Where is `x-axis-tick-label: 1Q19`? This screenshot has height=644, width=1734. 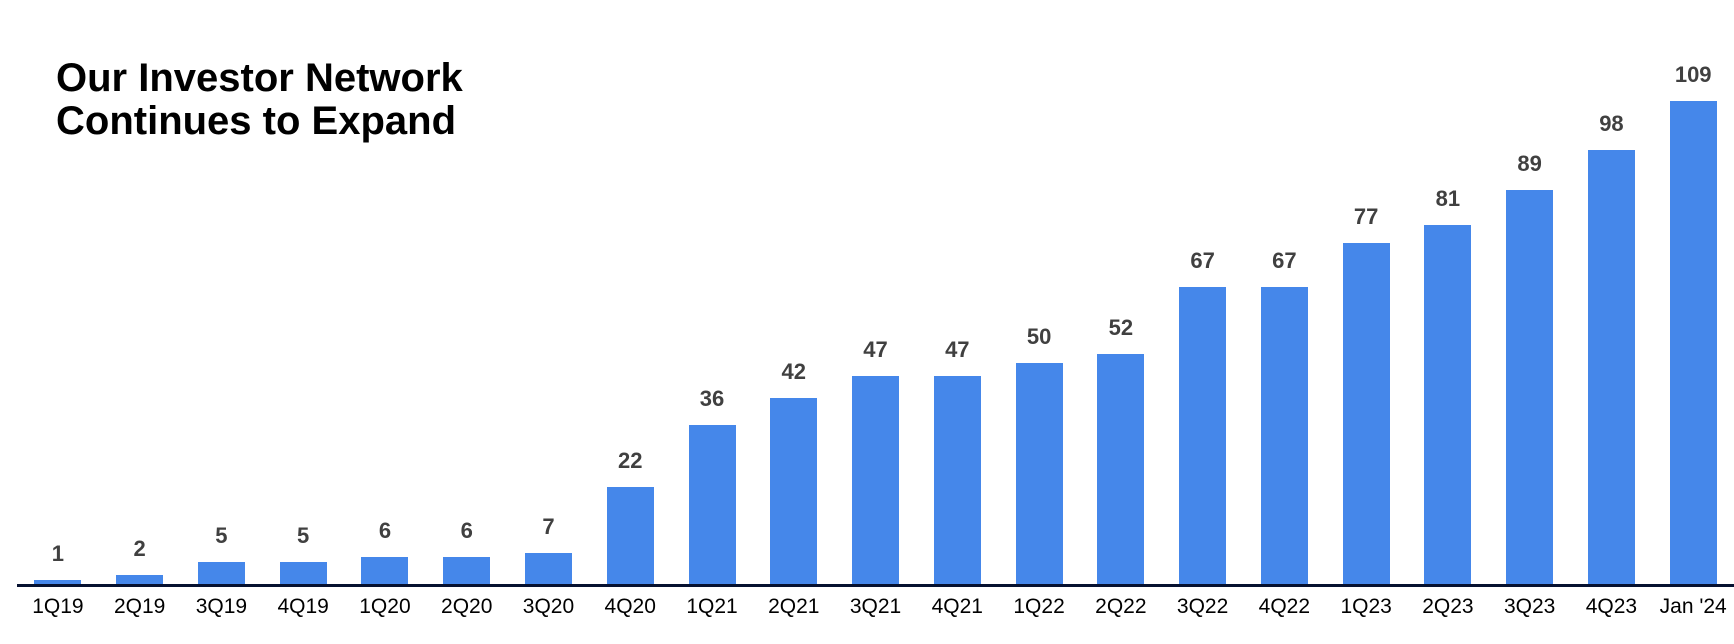
x-axis-tick-label: 1Q19 is located at coordinates (58, 606).